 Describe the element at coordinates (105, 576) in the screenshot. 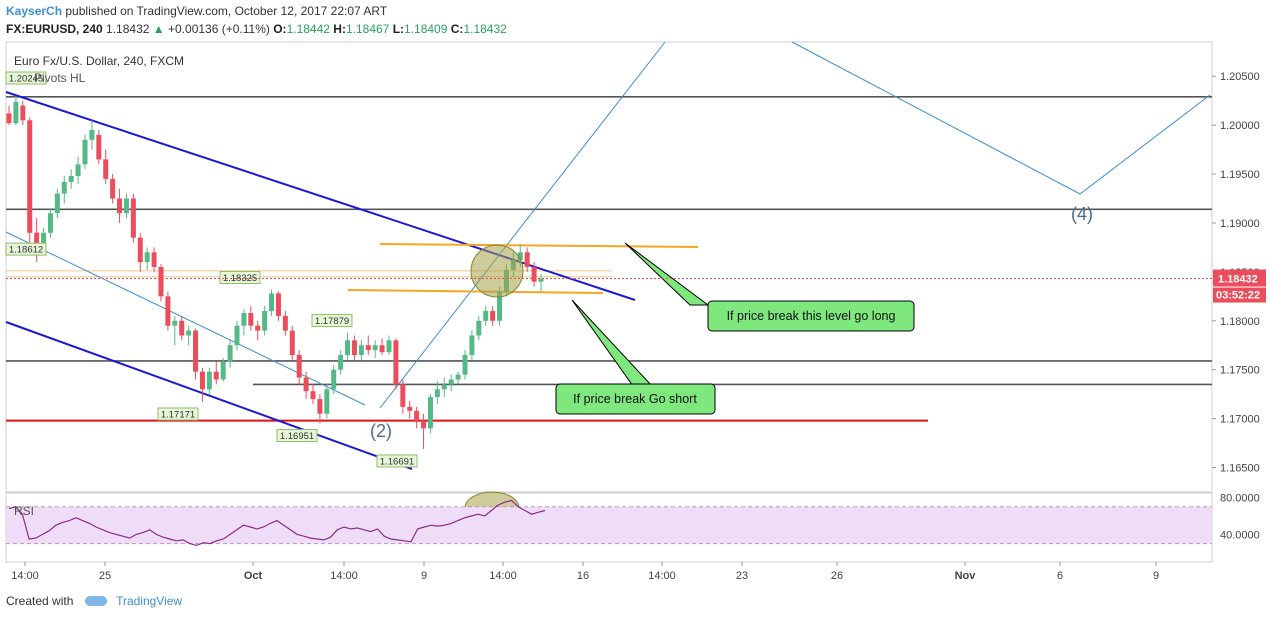

I see `x-axis-tick-label: 25` at that location.